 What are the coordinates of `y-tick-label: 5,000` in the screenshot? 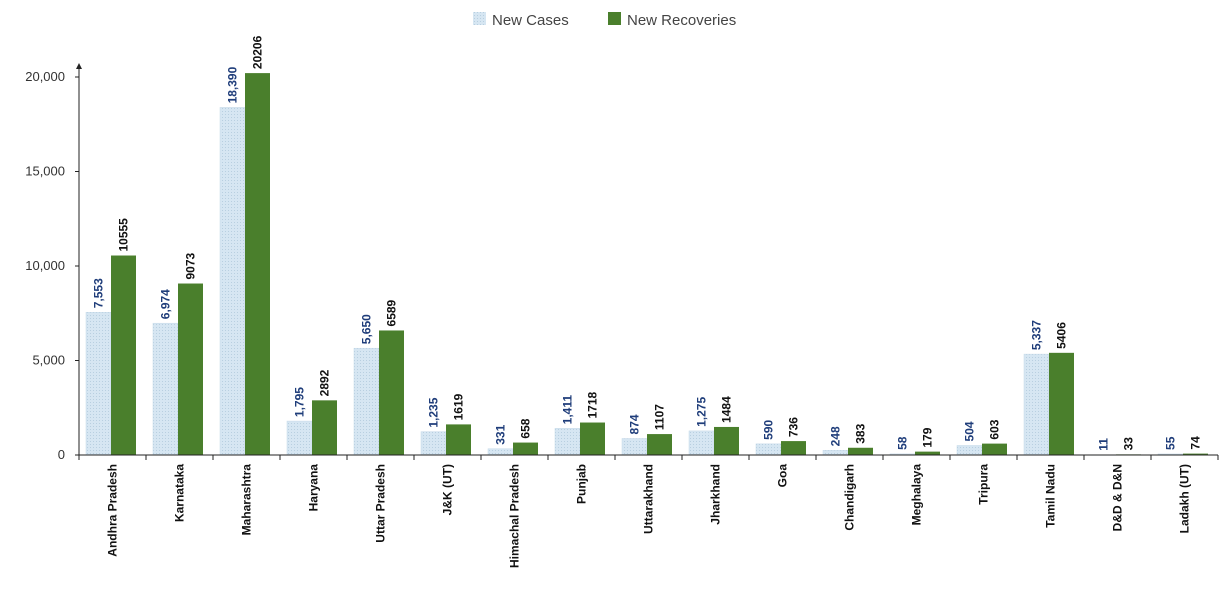 It's located at (48, 360).